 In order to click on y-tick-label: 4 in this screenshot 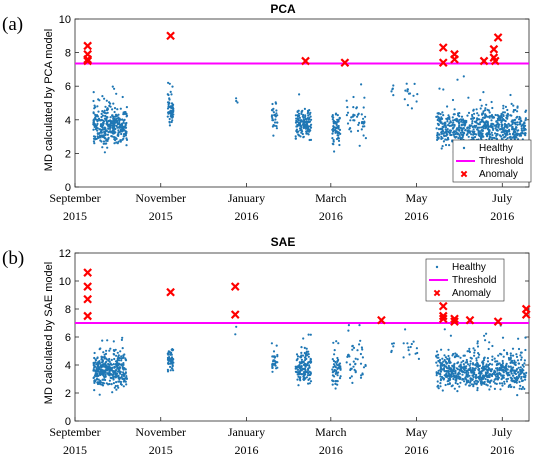, I will do `click(68, 121)`.